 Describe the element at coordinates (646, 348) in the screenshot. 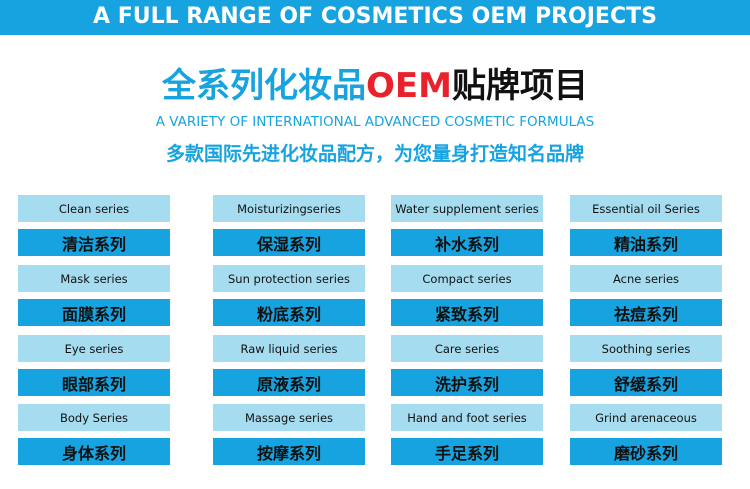

I see `series-en: Soothing series` at that location.